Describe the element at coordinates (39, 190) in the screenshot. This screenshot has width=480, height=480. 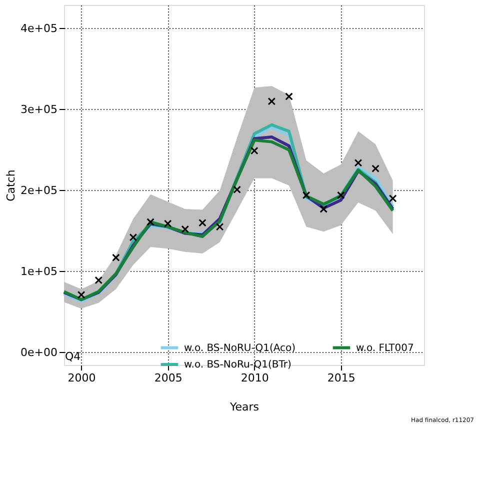
I see `y-tick-label: 2e+05` at that location.